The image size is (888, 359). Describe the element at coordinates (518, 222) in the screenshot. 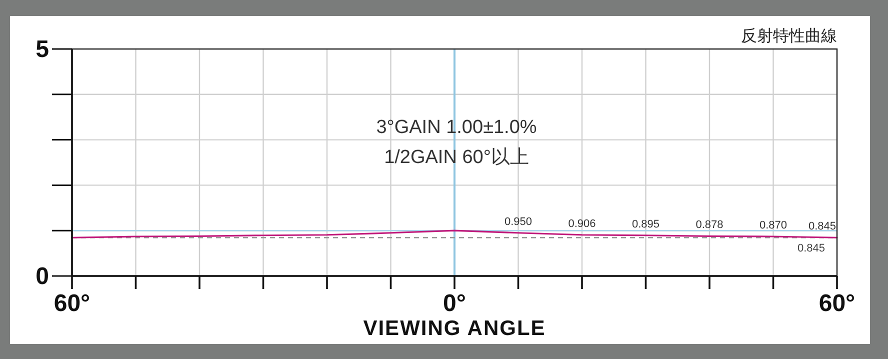

I see `data-label: 0.950` at that location.